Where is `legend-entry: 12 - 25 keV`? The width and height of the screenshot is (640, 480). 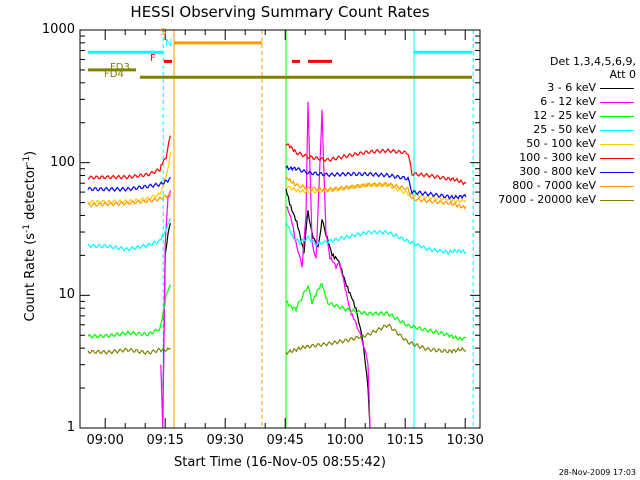 legend-entry: 12 - 25 keV is located at coordinates (560, 116).